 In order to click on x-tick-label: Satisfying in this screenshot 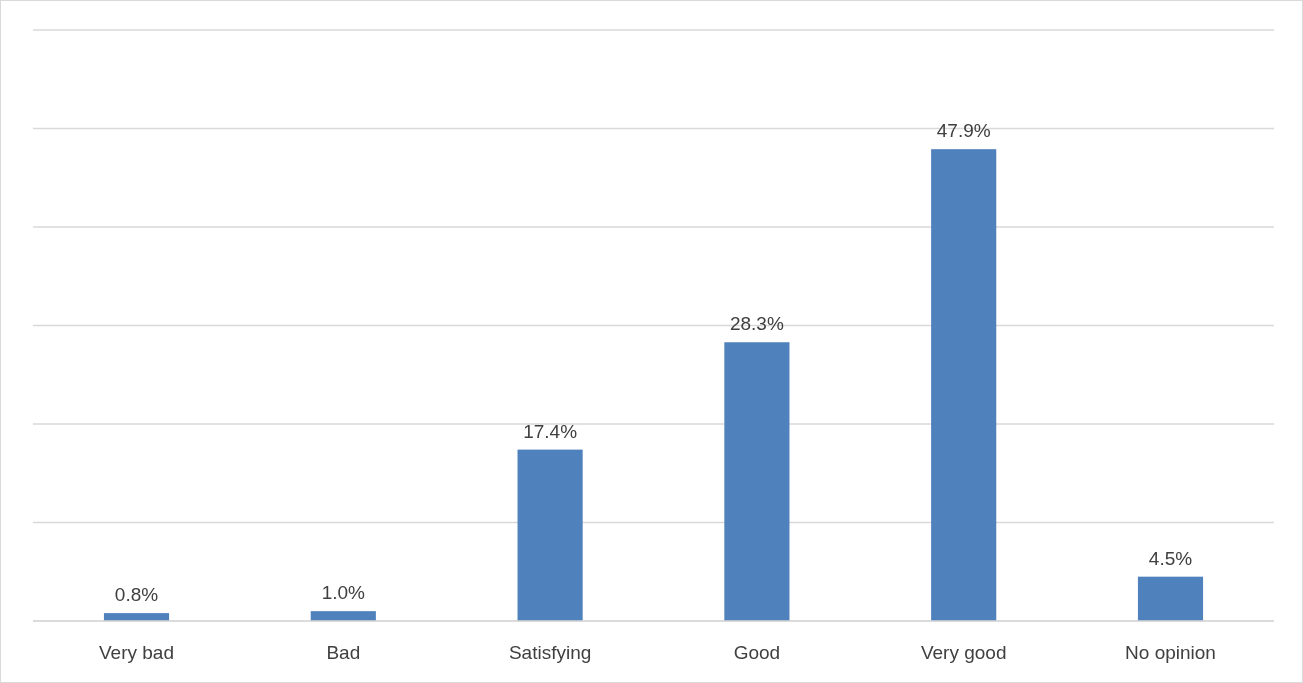, I will do `click(550, 652)`.